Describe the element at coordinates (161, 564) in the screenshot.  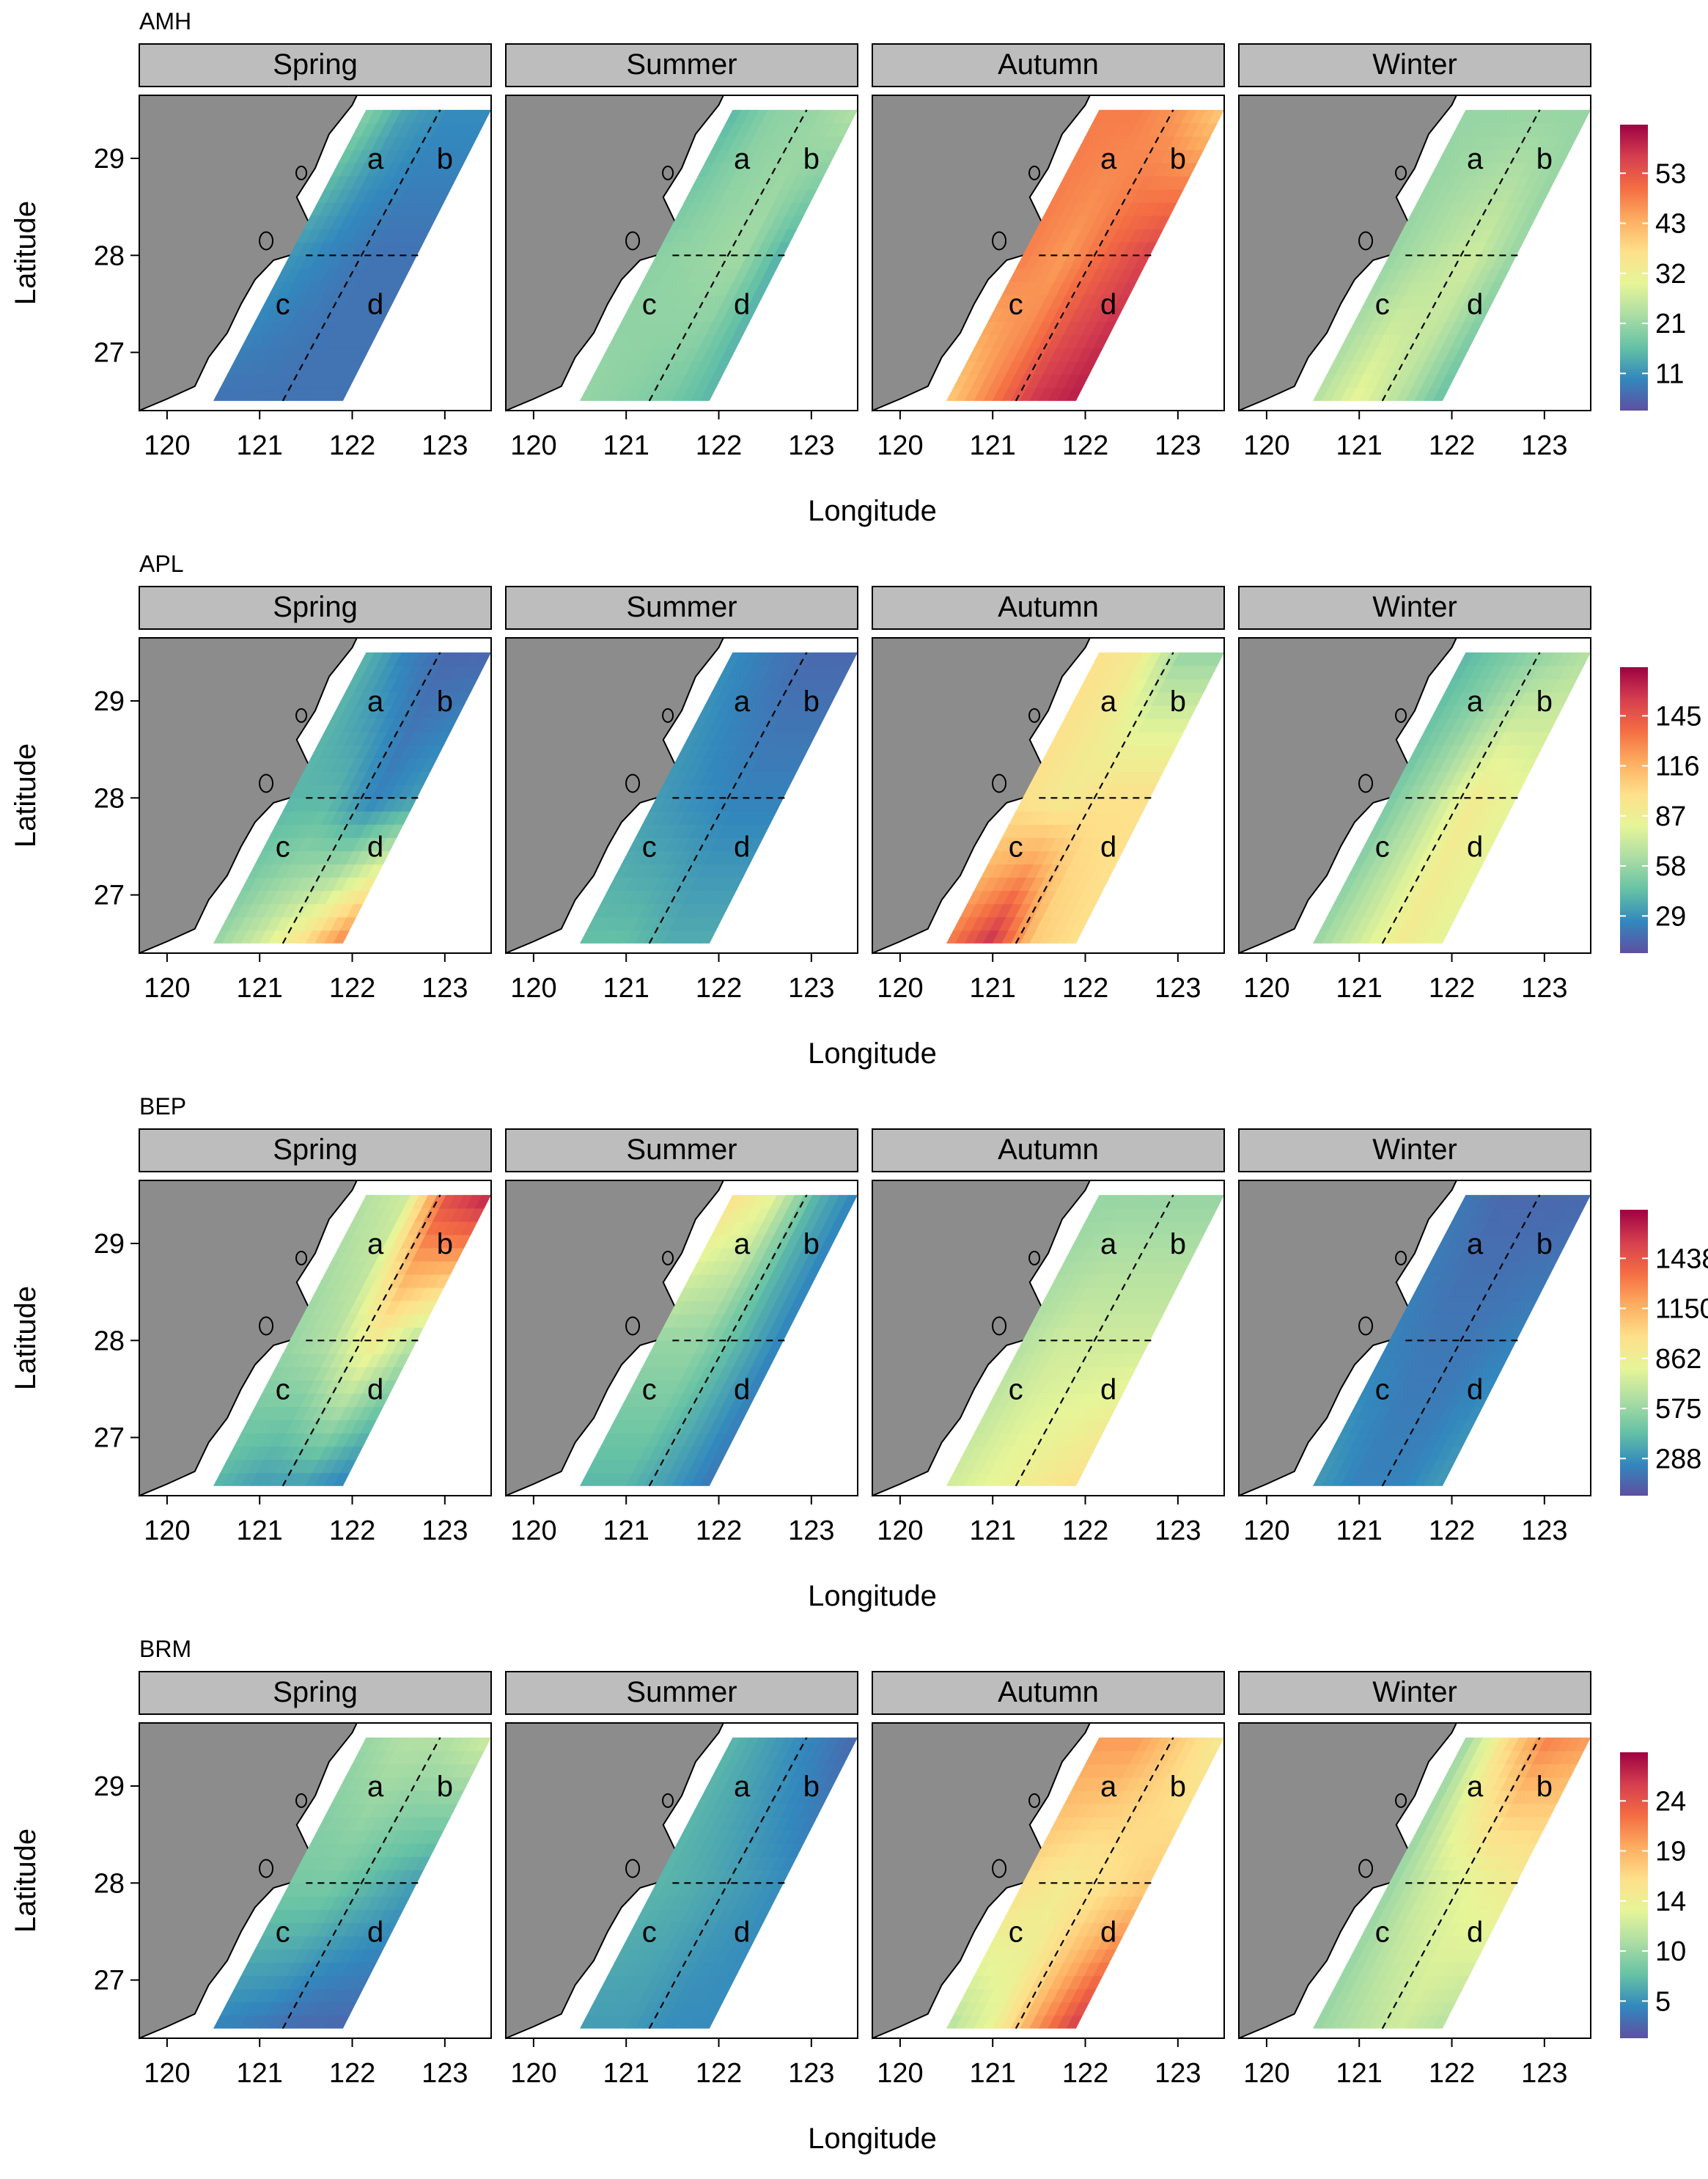
I see `row-title: APL` at that location.